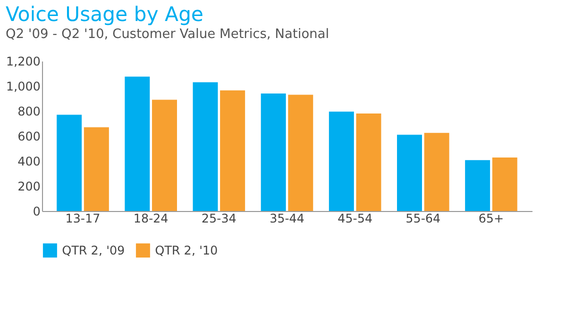 The width and height of the screenshot is (566, 334). What do you see at coordinates (23, 87) in the screenshot?
I see `y-tick-label: 1,000` at bounding box center [23, 87].